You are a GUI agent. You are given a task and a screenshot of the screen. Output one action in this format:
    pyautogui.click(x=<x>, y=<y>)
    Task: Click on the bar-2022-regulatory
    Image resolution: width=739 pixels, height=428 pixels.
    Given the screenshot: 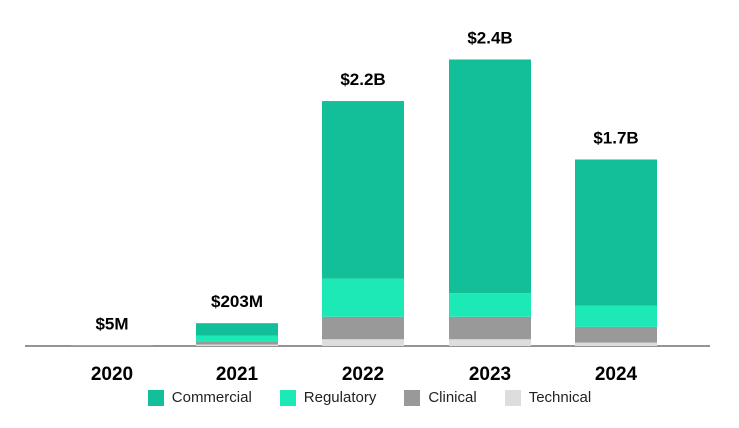 What is the action you would take?
    pyautogui.click(x=363, y=297)
    